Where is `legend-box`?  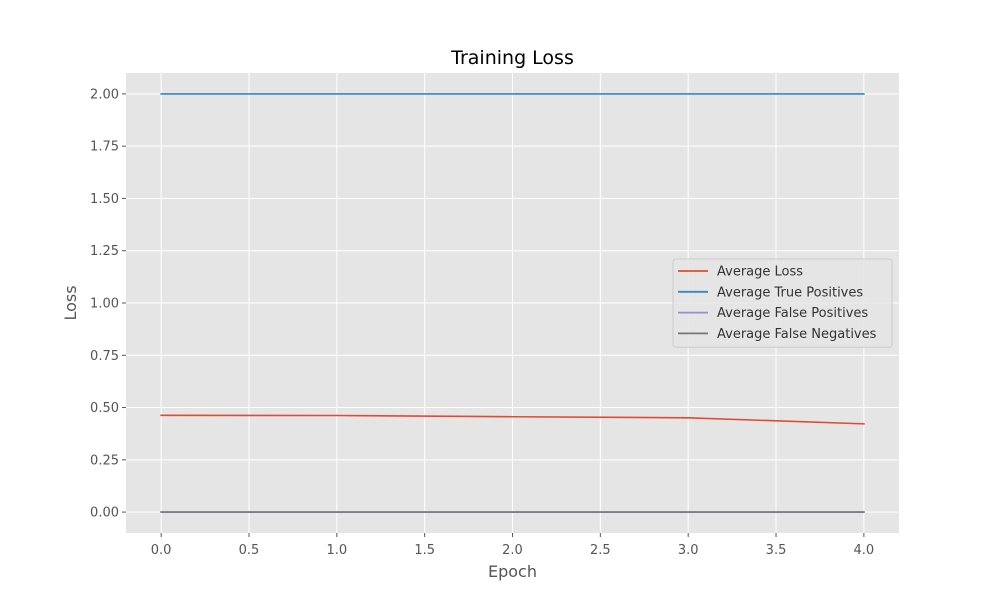 legend-box is located at coordinates (782, 303).